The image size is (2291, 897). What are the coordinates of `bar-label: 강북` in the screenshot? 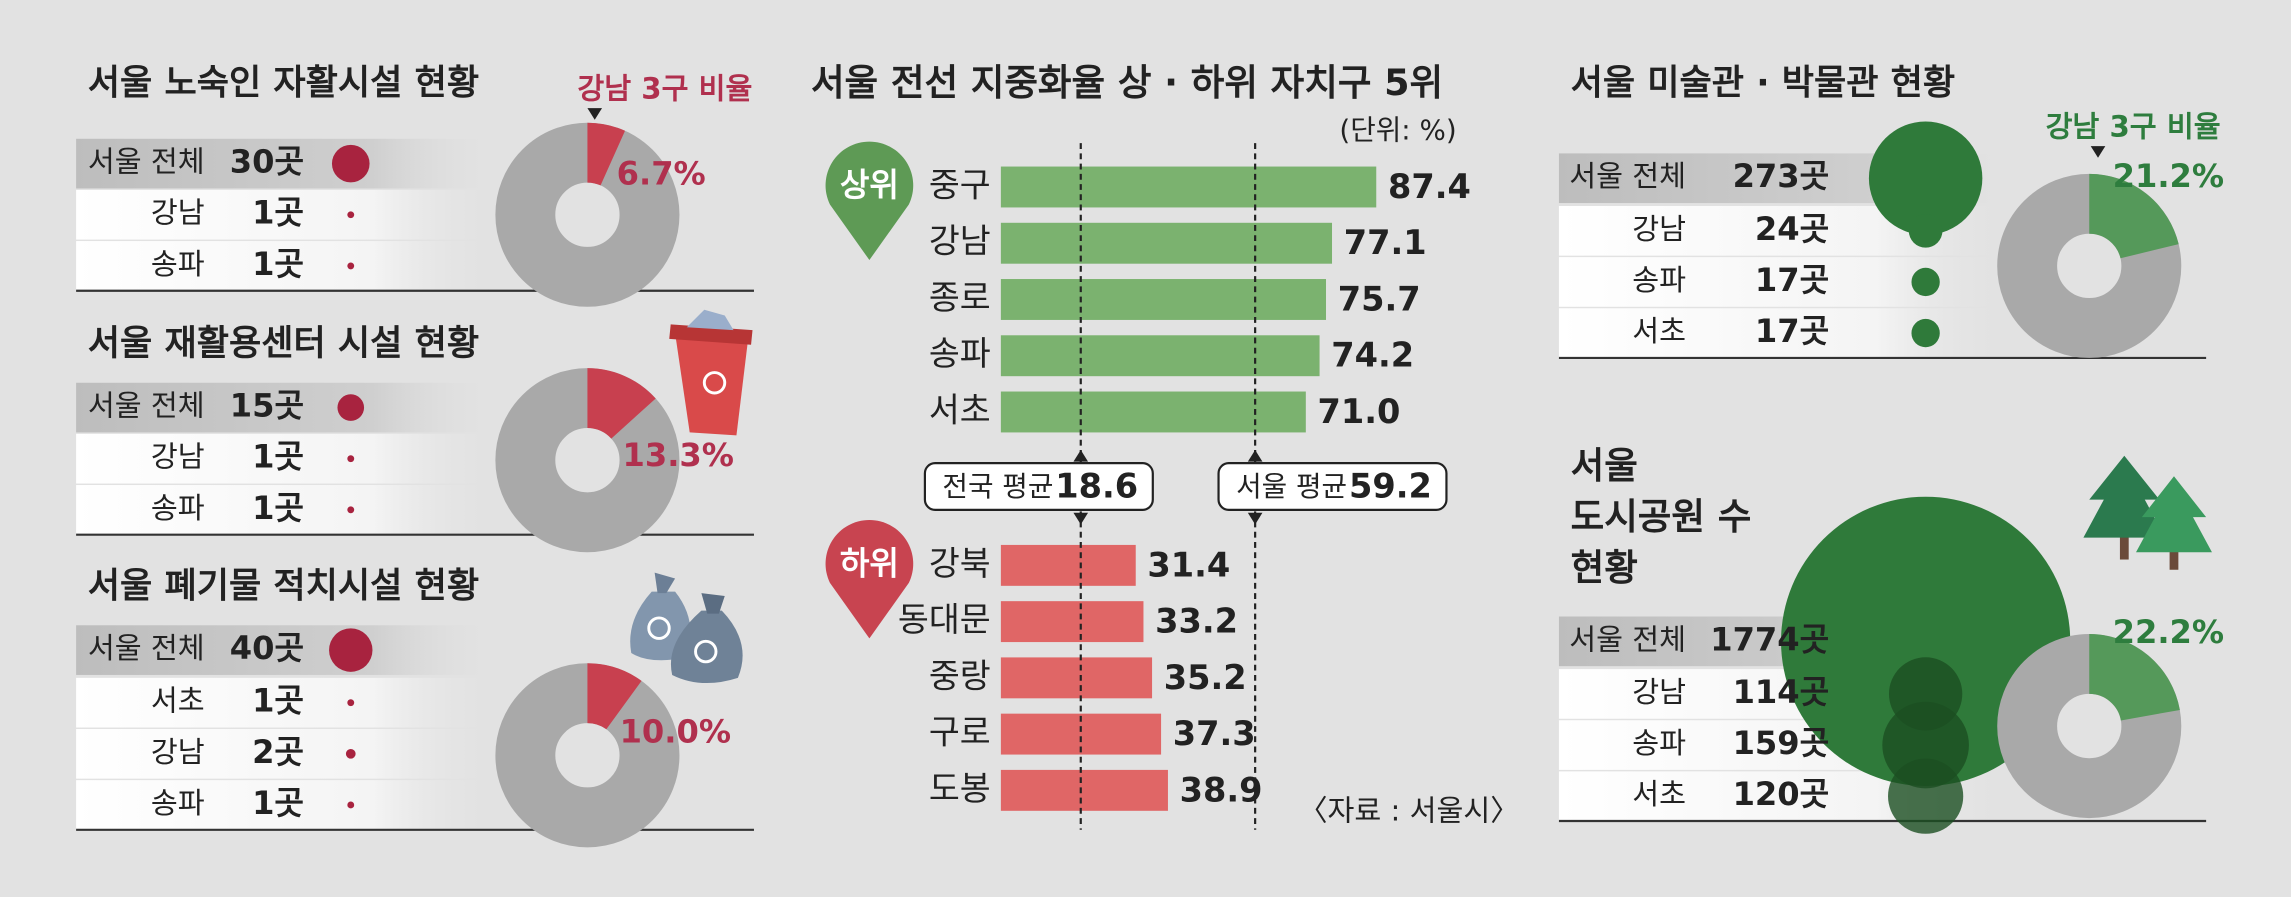 It's located at (960, 563).